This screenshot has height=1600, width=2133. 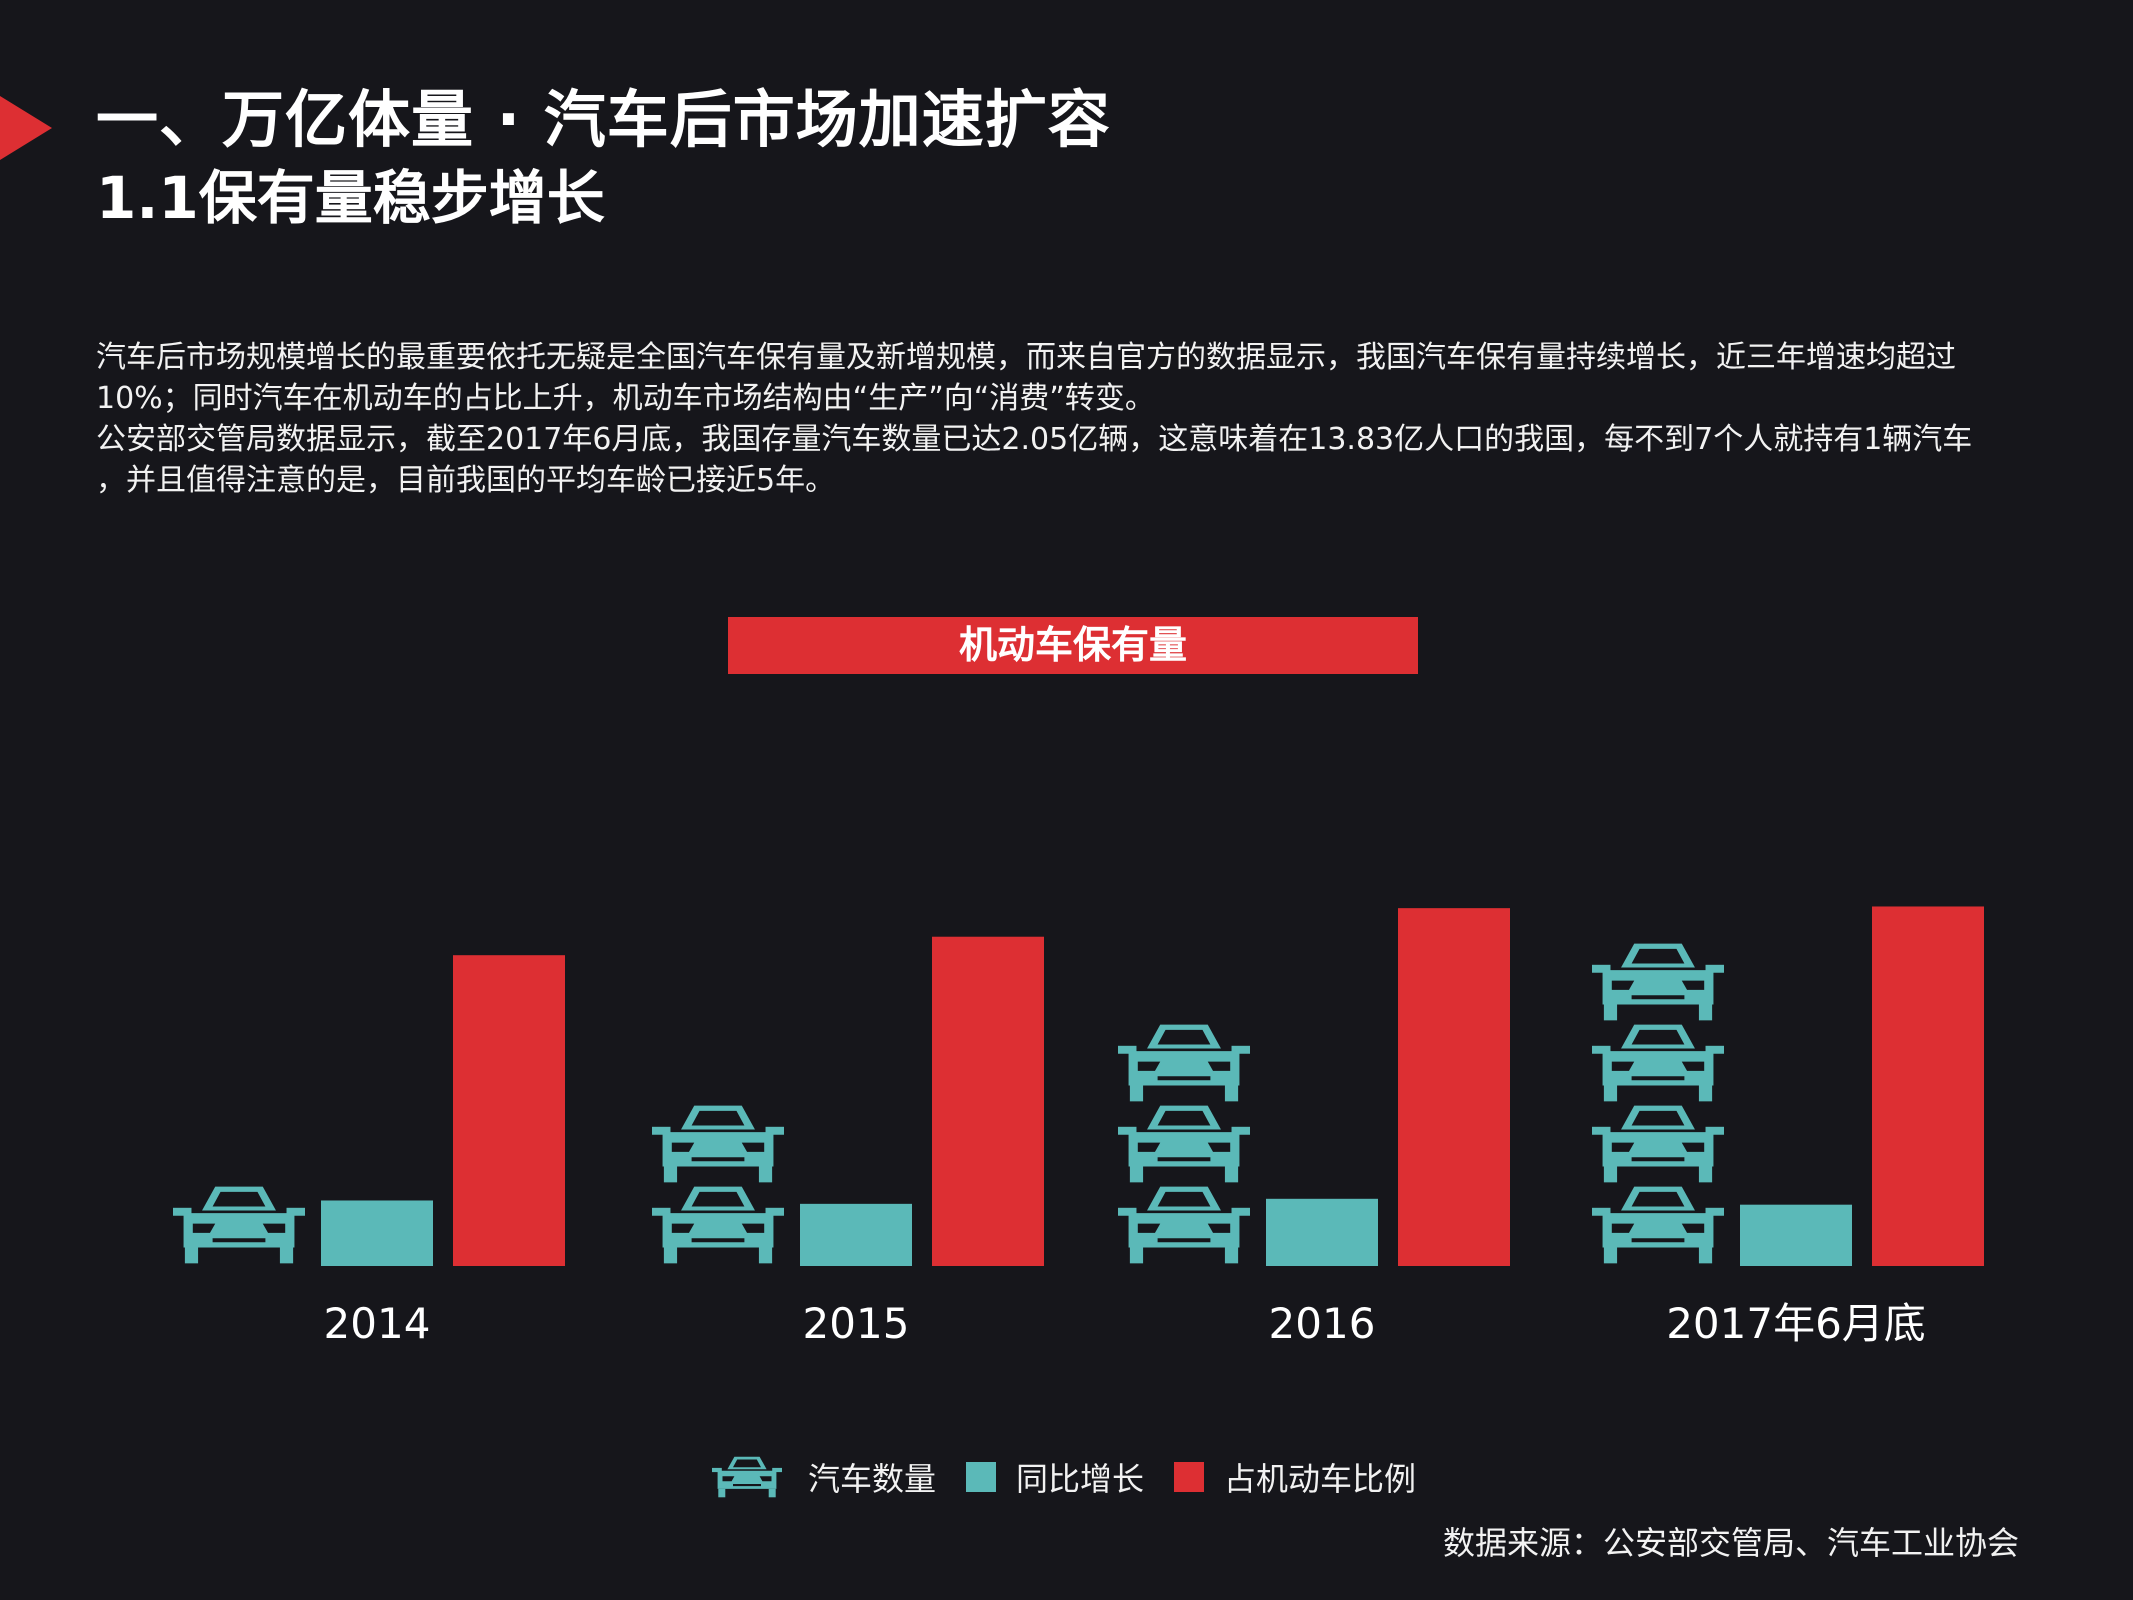 I want to click on legend-item-share: 占机动车比例, so click(x=1295, y=1477).